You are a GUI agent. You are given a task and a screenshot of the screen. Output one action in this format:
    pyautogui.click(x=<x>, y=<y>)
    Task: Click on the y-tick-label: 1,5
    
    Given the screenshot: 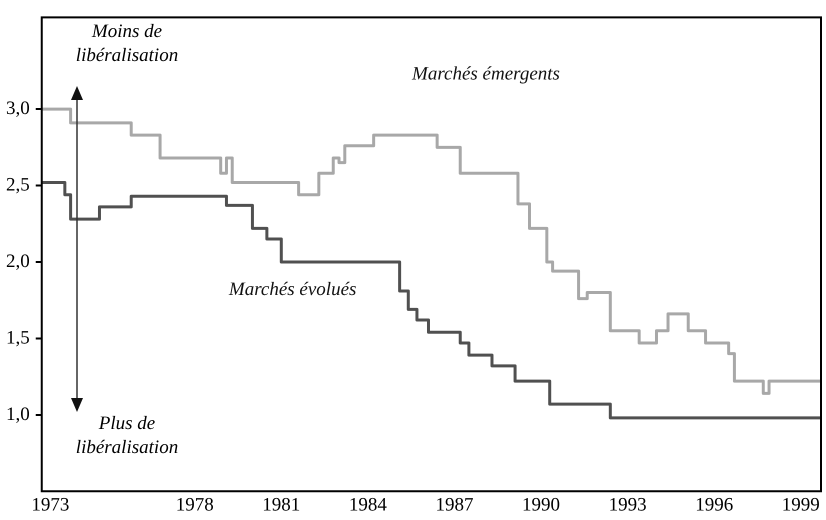 What is the action you would take?
    pyautogui.click(x=18, y=337)
    